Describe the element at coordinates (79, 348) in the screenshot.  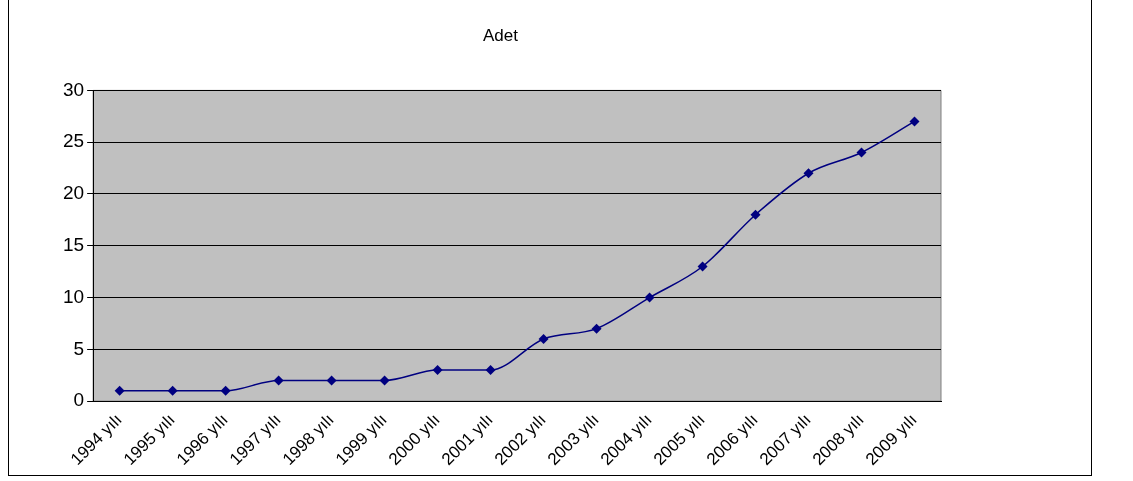
I see `y-tick-label: 5` at that location.